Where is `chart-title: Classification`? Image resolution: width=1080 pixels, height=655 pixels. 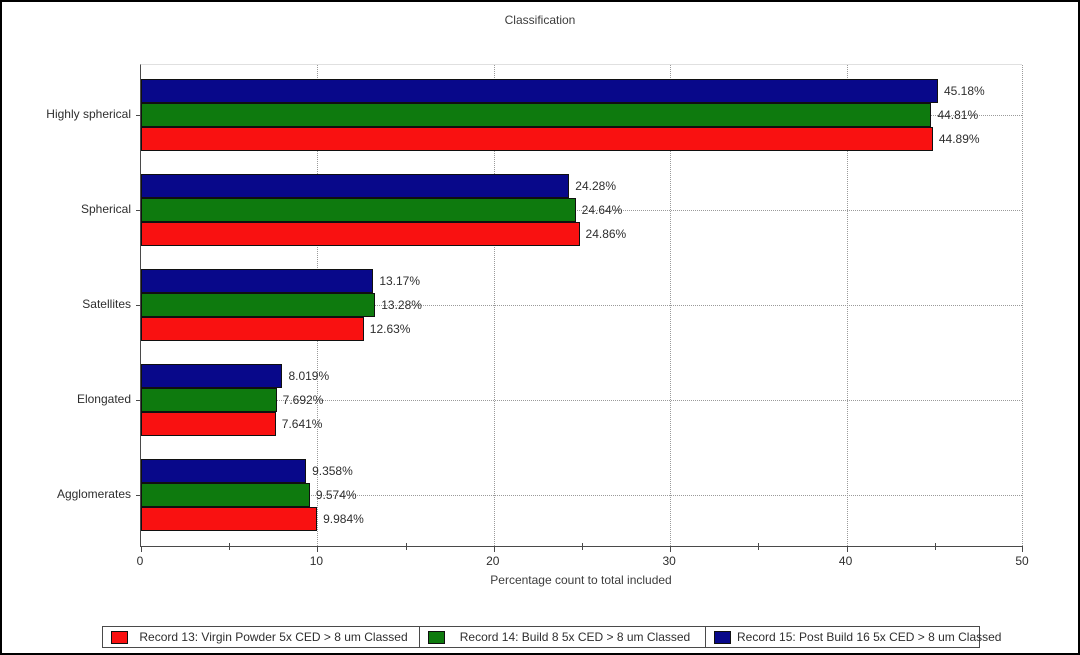 chart-title: Classification is located at coordinates (540, 20).